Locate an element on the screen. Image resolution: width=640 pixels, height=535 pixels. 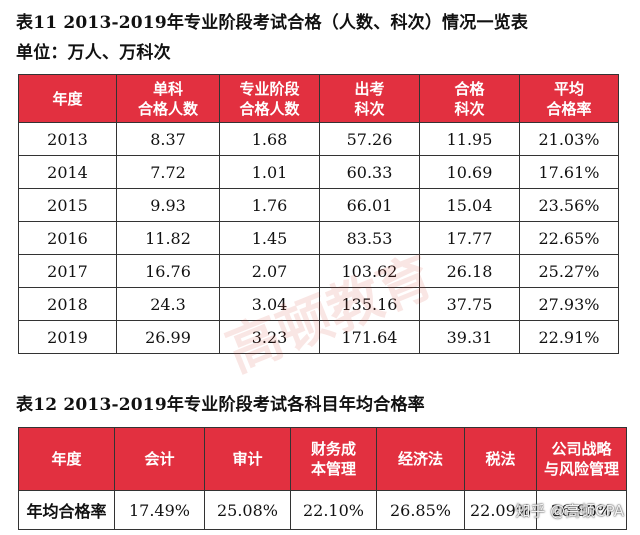
table-cell: 25.27% is located at coordinates (569, 271).